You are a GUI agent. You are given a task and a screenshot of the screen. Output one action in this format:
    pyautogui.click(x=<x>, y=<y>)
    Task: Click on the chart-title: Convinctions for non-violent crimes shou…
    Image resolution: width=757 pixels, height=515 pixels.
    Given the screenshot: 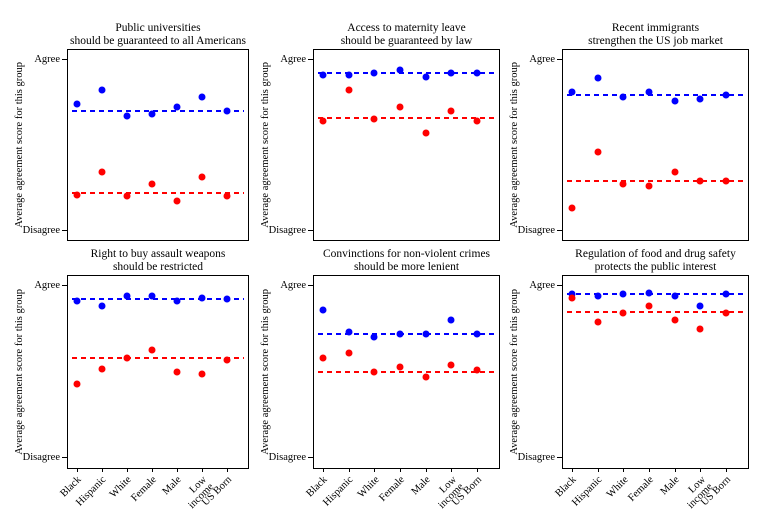 What is the action you would take?
    pyautogui.click(x=406, y=261)
    